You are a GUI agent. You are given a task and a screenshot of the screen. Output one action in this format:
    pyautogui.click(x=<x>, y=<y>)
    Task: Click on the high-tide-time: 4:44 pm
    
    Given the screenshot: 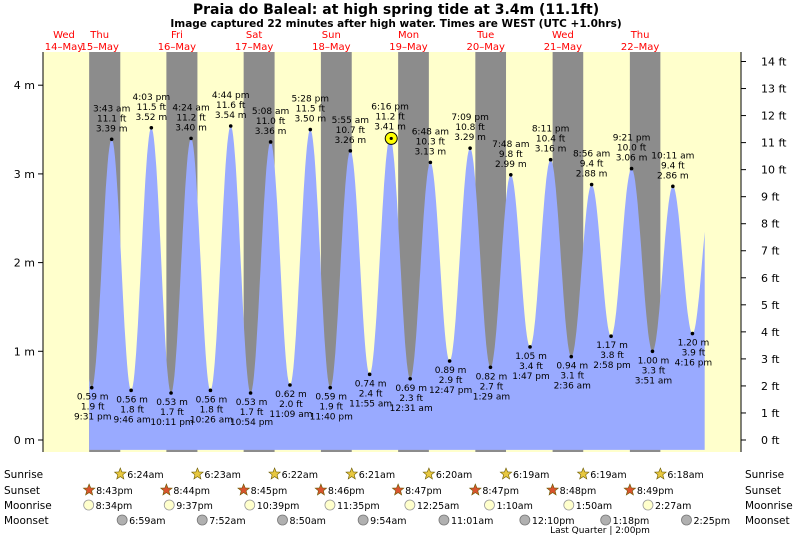 What is the action you would take?
    pyautogui.click(x=231, y=96)
    